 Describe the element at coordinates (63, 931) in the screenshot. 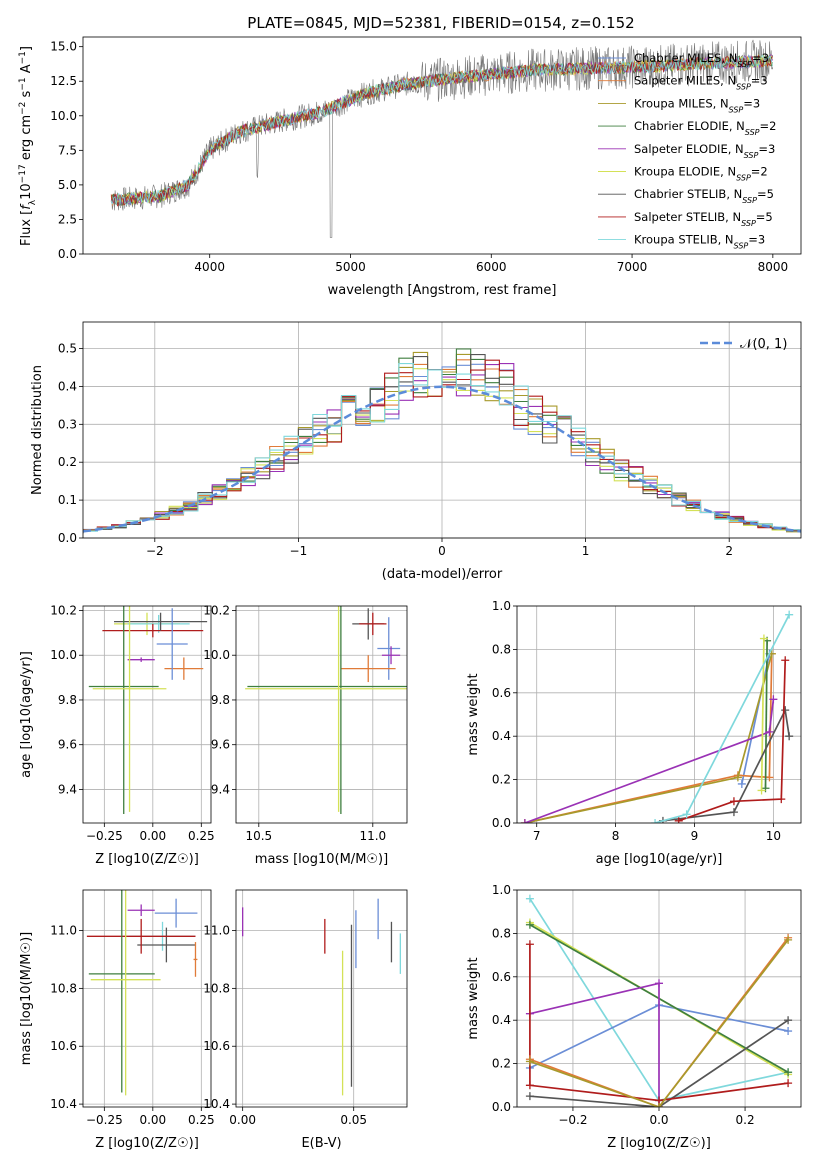

I see `y-tick-label: 11.0` at that location.